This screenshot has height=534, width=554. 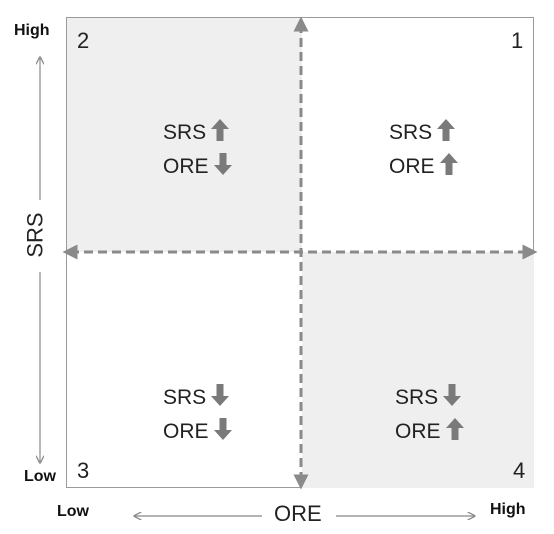 I want to click on quadrant-2-content: SRS ORE, so click(x=223, y=150).